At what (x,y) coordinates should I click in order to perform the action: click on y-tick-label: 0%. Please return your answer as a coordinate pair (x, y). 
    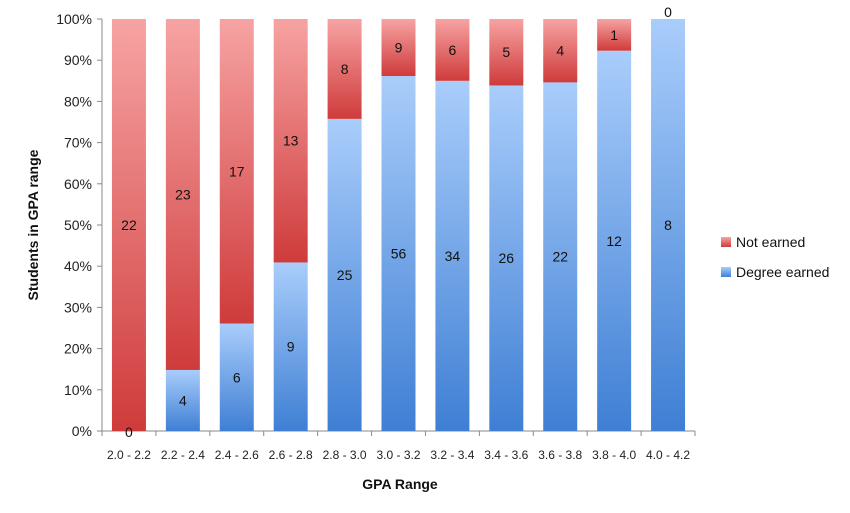
    Looking at the image, I should click on (82, 431).